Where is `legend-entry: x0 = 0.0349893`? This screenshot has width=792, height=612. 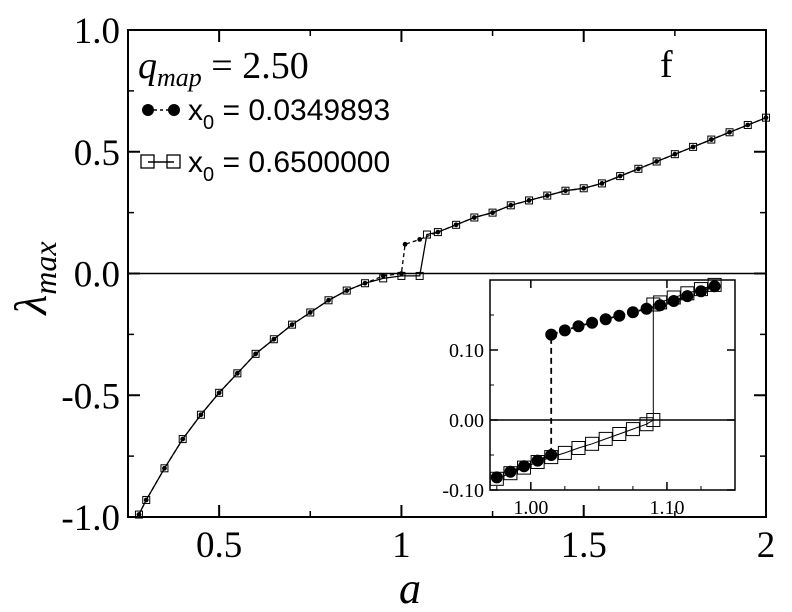 legend-entry: x0 = 0.0349893 is located at coordinates (266, 114).